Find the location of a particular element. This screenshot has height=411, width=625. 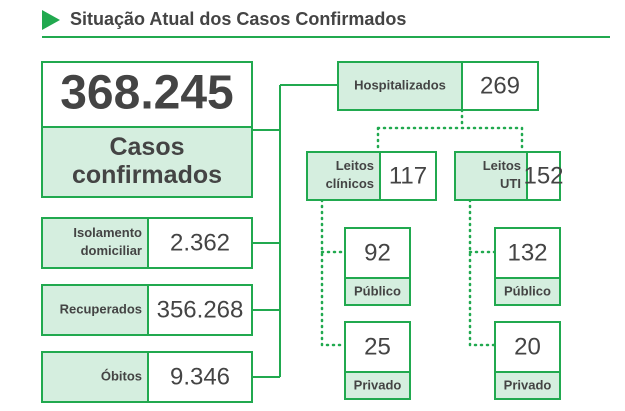

title-marker is located at coordinates (51, 20).